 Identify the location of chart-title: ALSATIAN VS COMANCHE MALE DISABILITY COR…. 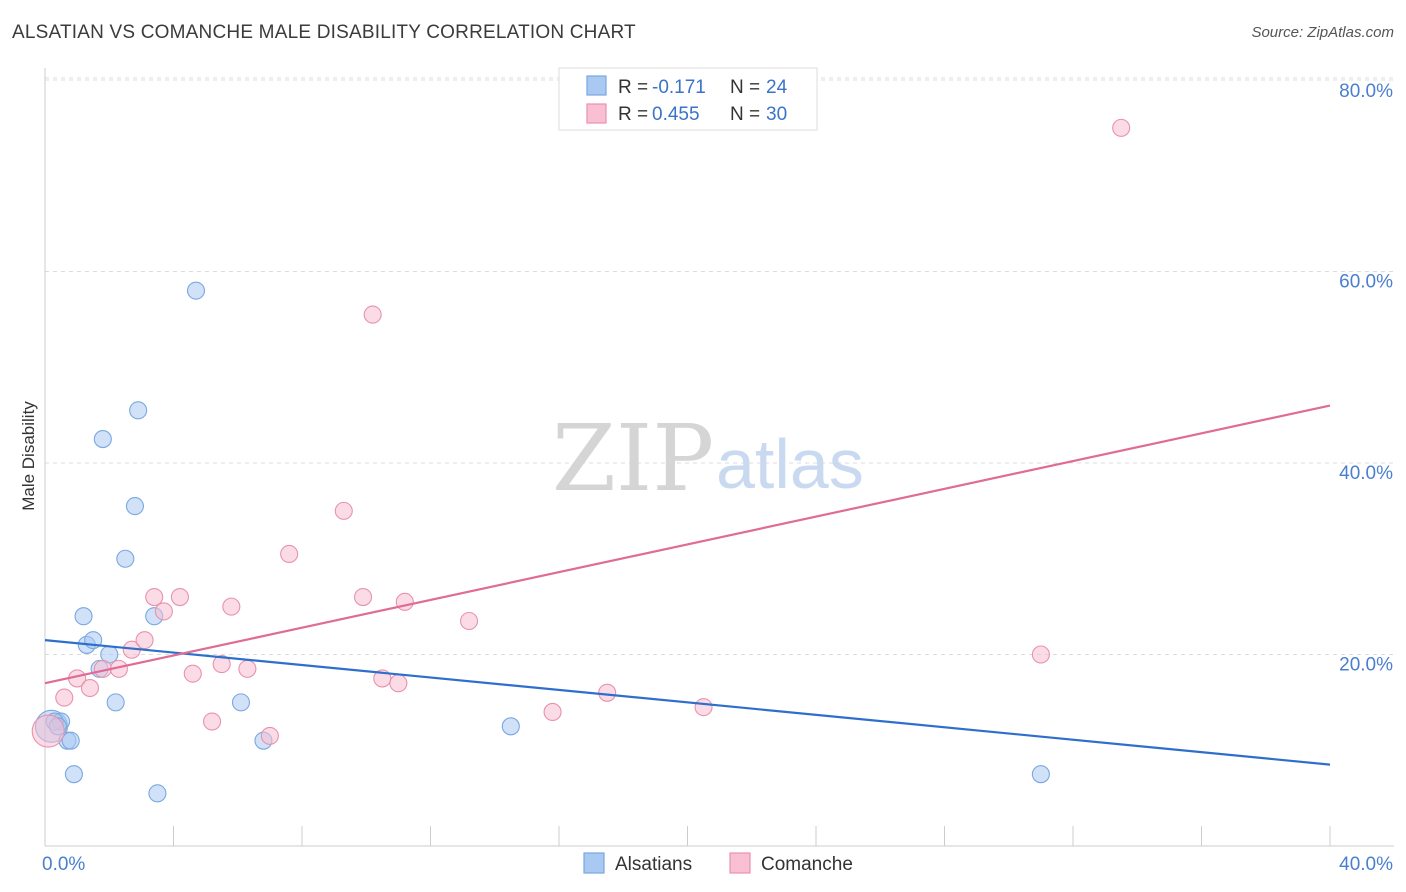
(324, 32).